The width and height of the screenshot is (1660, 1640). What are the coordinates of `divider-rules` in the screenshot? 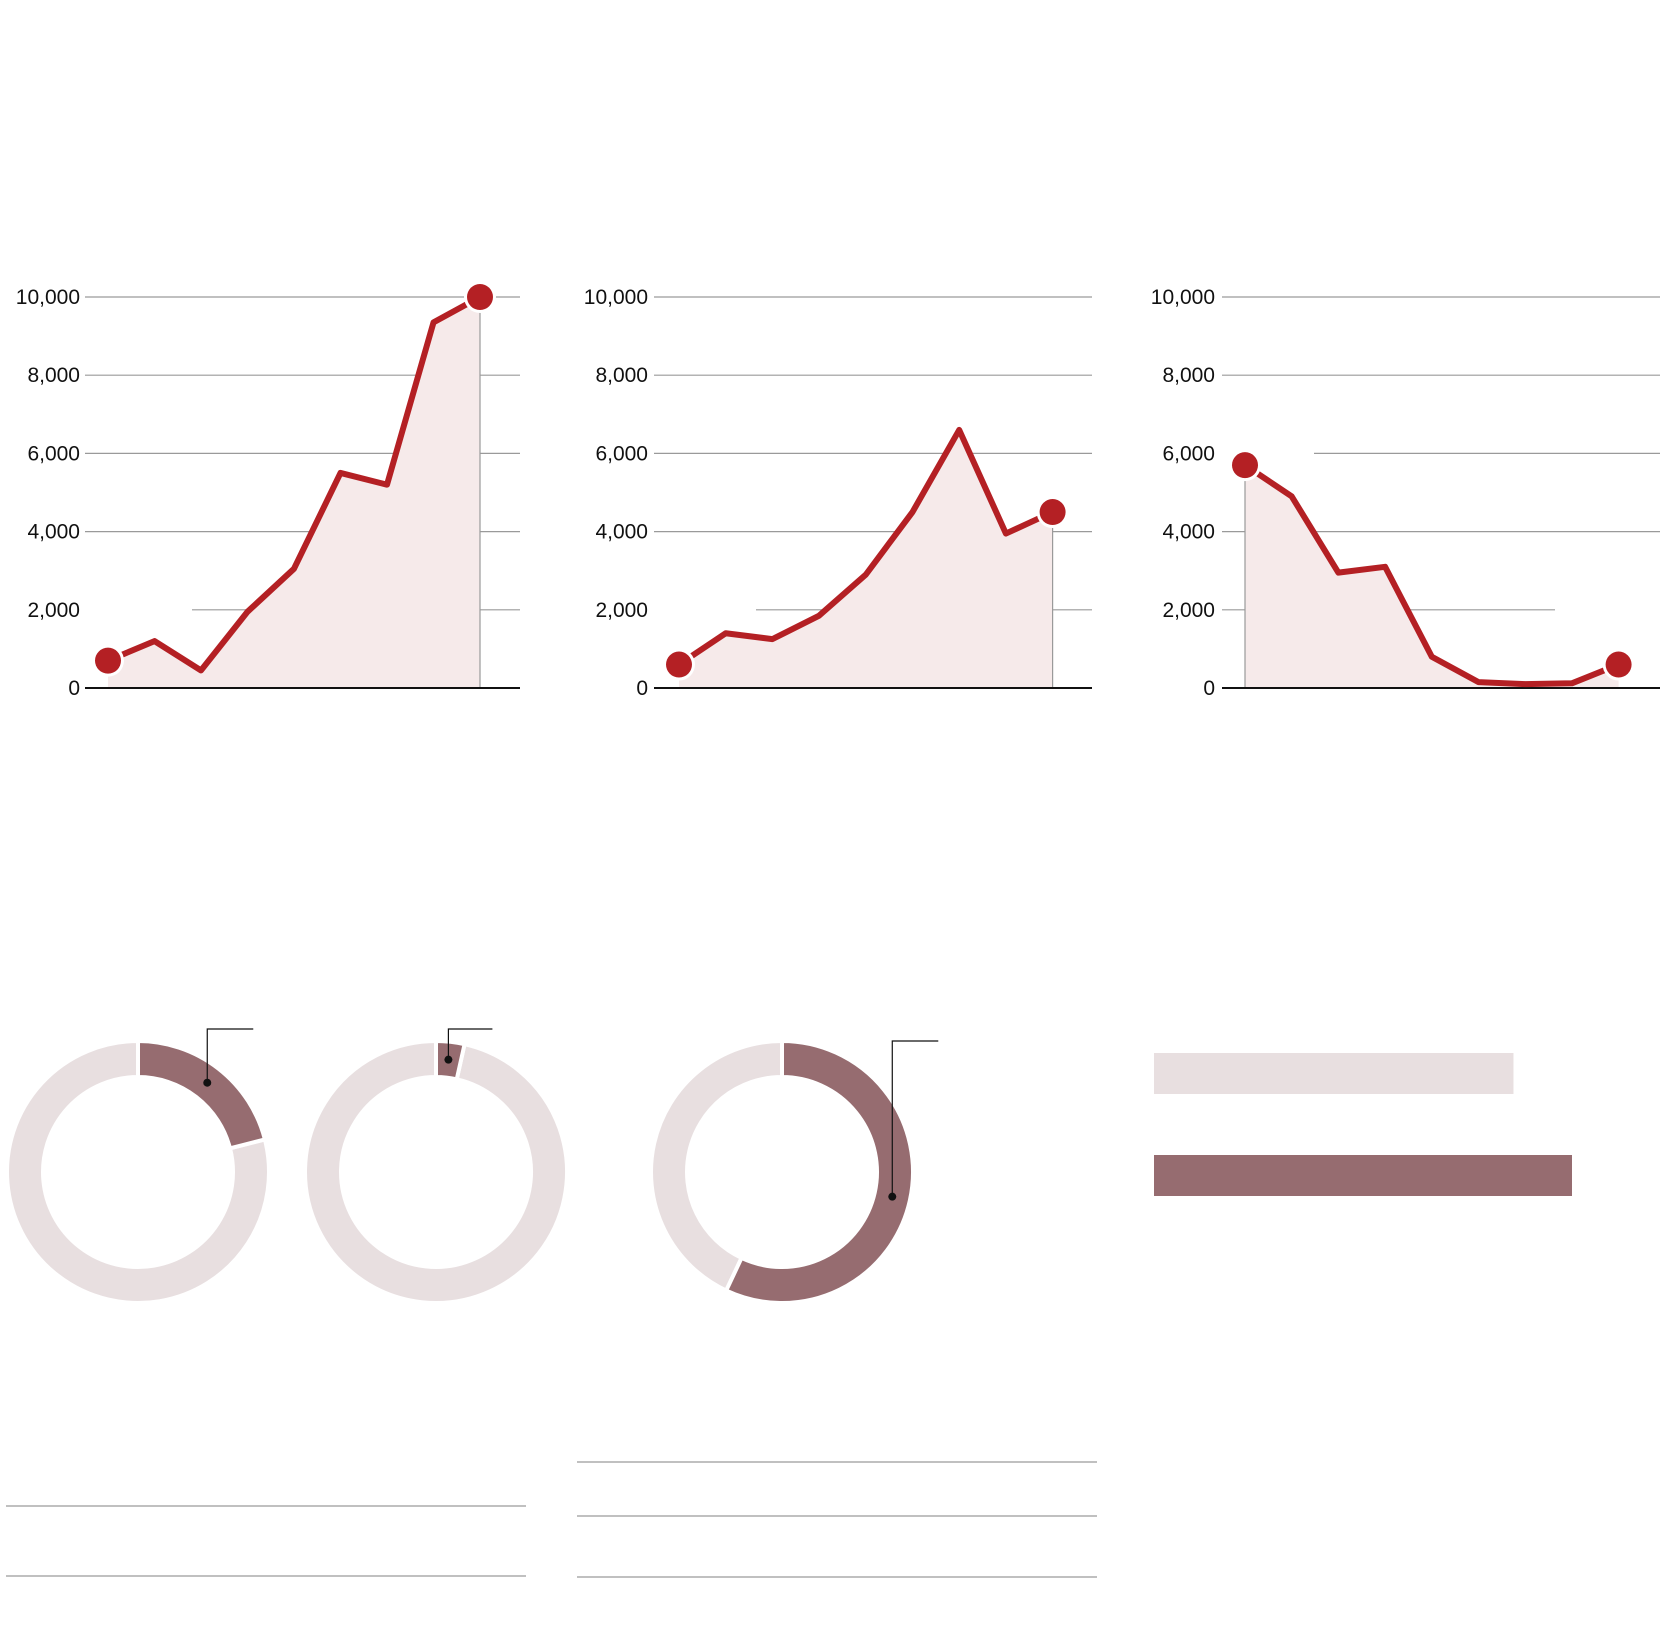 It's located at (551, 1519).